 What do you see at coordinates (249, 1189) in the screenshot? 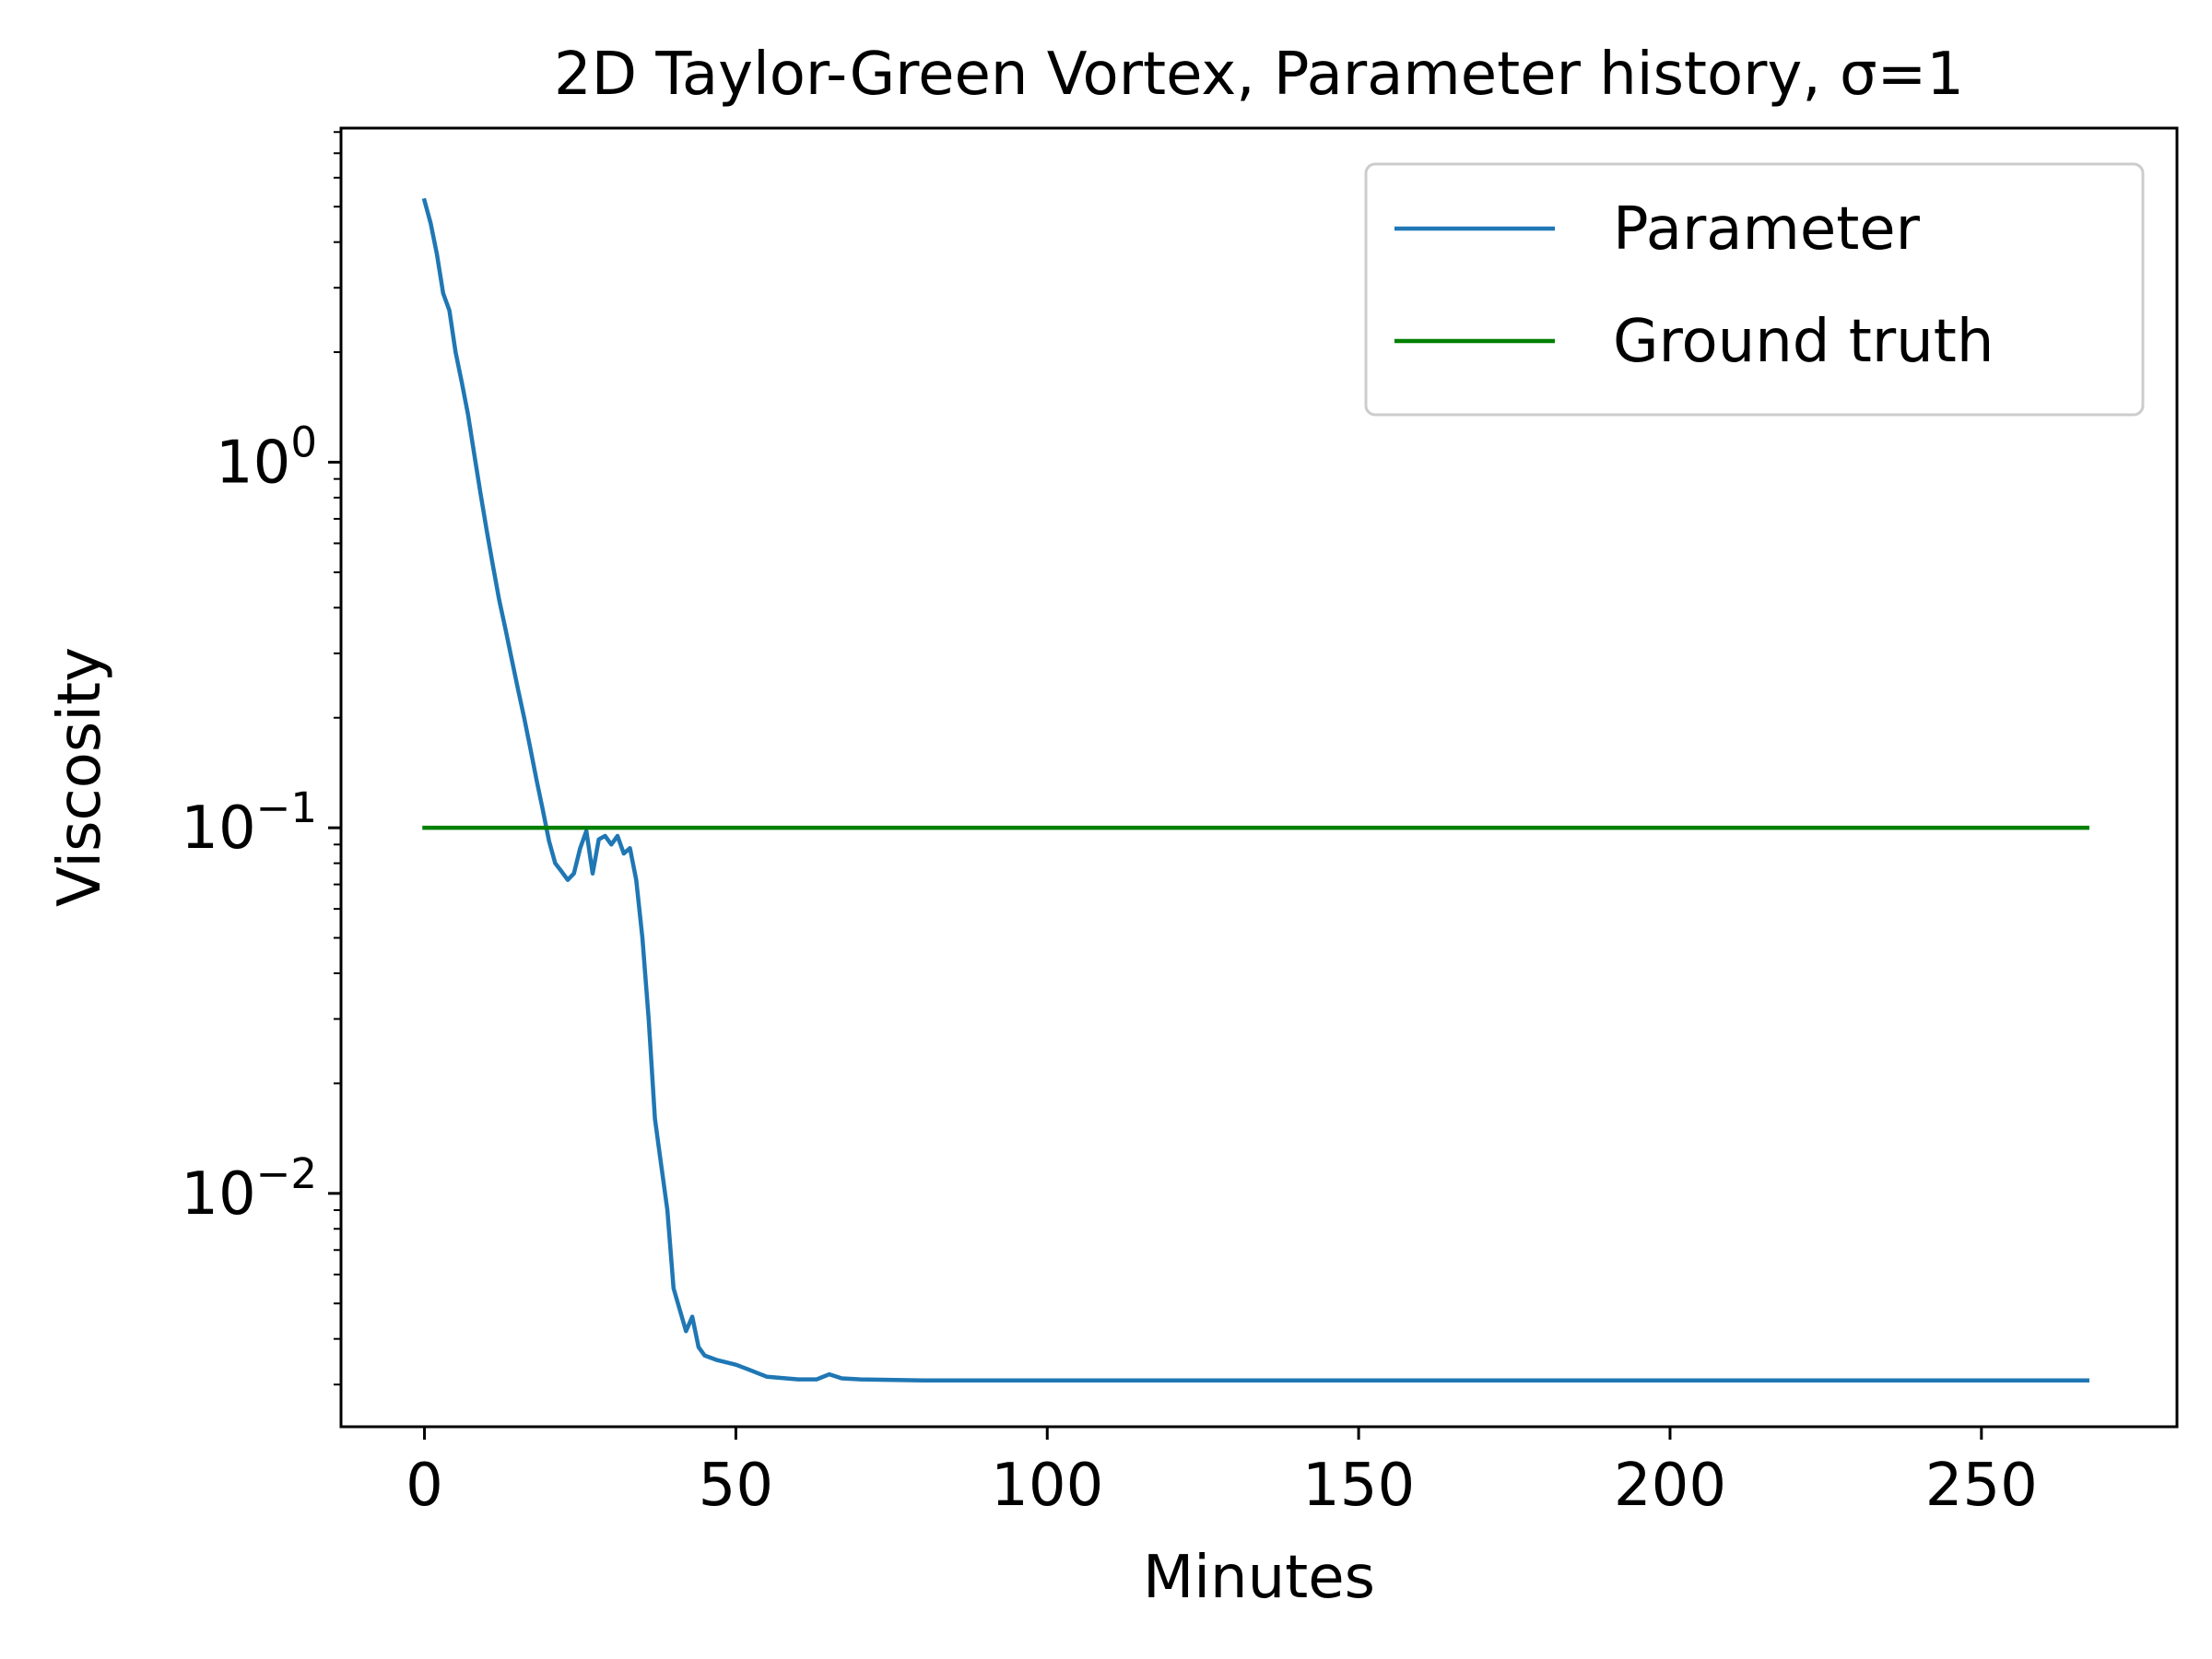
I see `y-tick-label: 10⁻²` at bounding box center [249, 1189].